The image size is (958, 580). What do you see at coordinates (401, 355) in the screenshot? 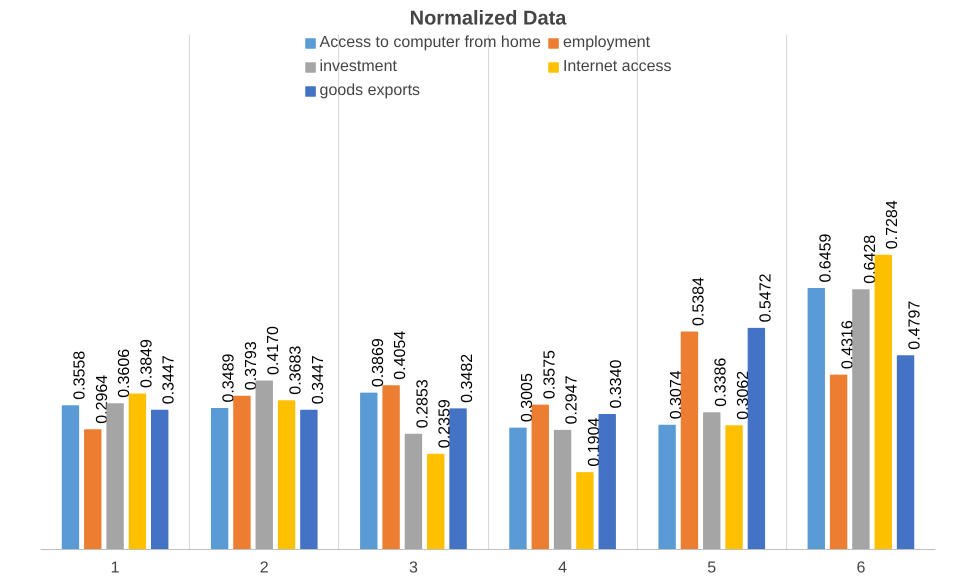
I see `data-label: 0.4054` at bounding box center [401, 355].